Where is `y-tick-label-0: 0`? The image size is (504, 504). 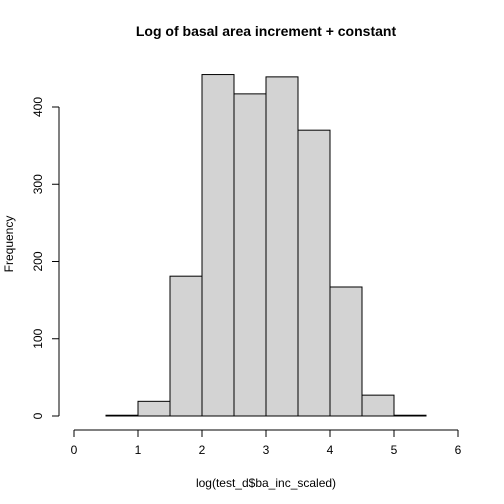
y-tick-label-0: 0 is located at coordinates (38, 415).